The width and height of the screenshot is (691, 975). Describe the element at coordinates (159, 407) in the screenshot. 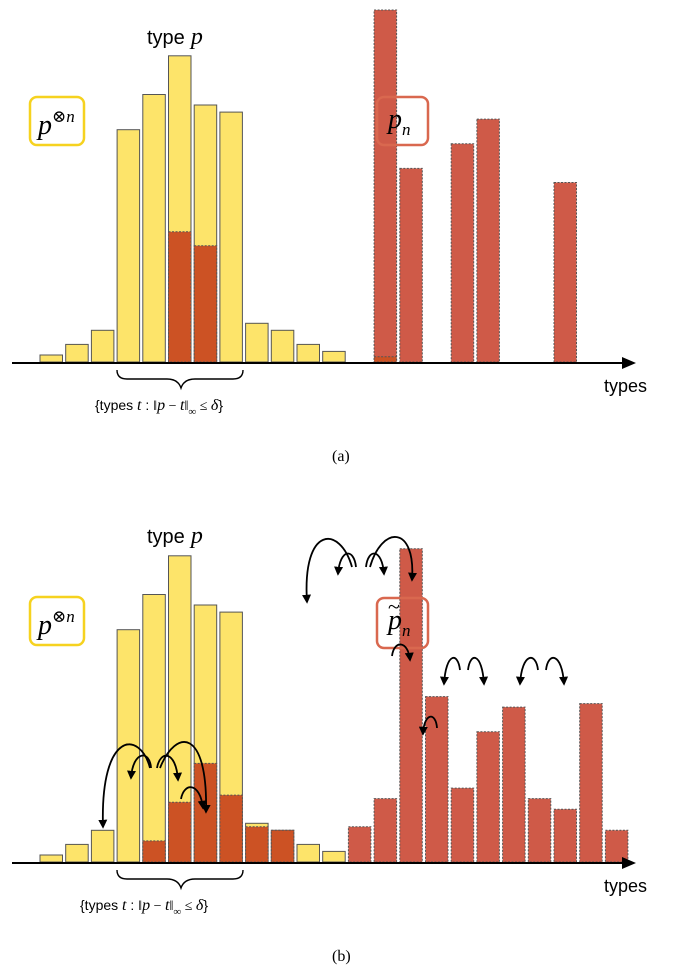

I see `panel-a-brace-set-label: {types t : ‖p − t‖∞ ≤ δ}` at that location.